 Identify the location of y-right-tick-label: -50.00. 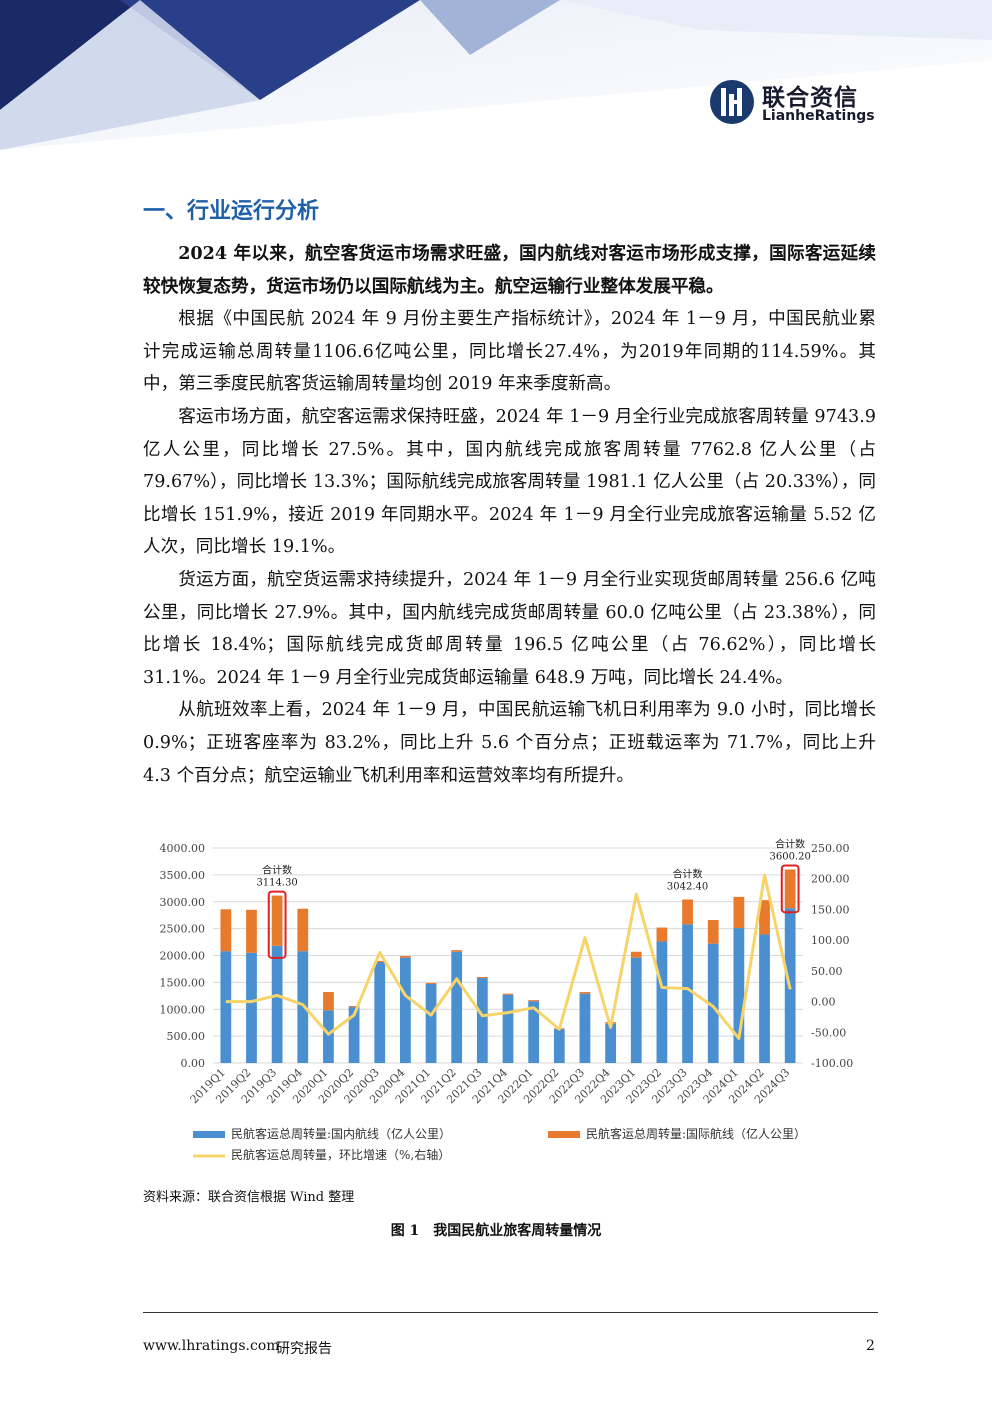
(828, 1032).